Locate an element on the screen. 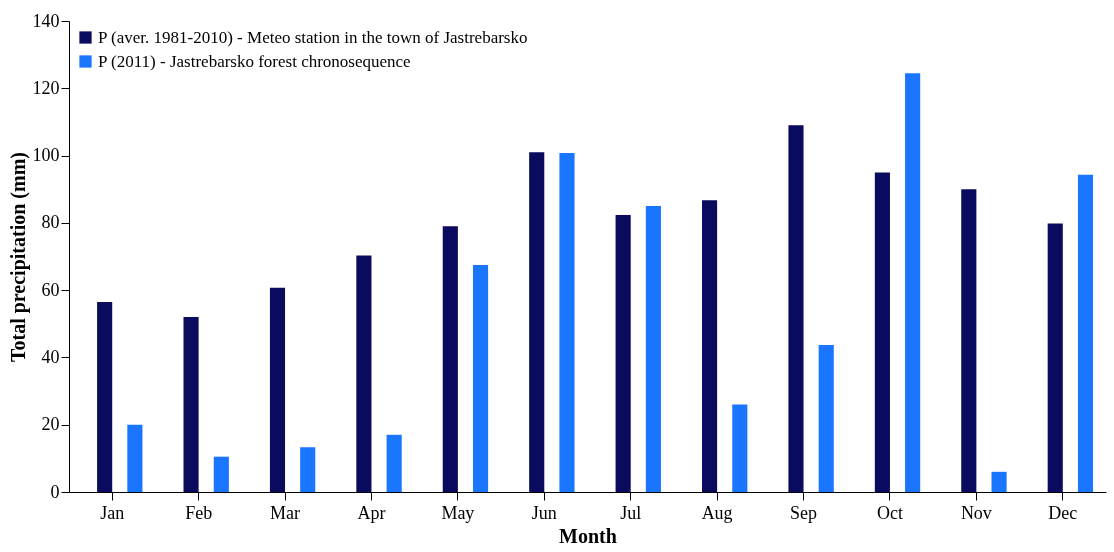 The image size is (1114, 552). legend-label: P (2011) - Jastrebarsko forest chronosequence is located at coordinates (254, 61).